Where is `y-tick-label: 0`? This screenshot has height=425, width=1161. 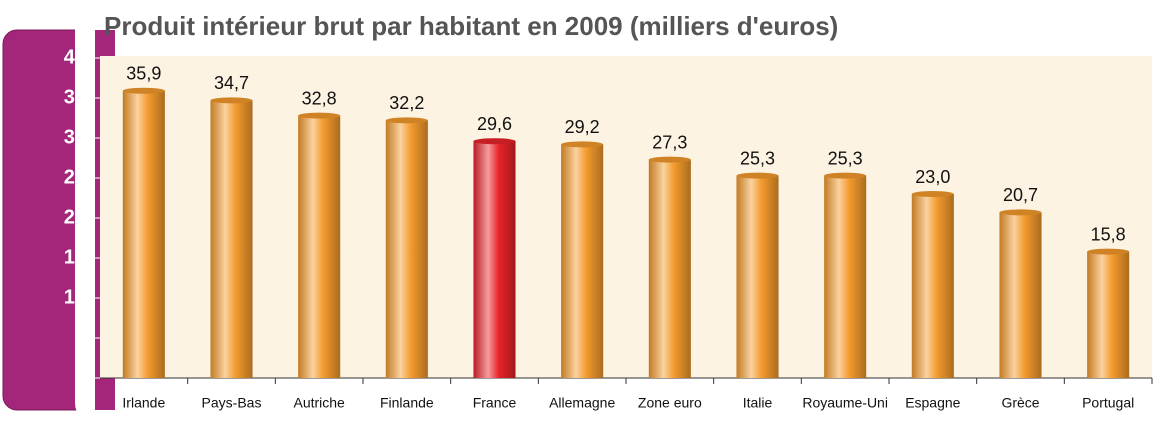 y-tick-label: 0 is located at coordinates (80, 377).